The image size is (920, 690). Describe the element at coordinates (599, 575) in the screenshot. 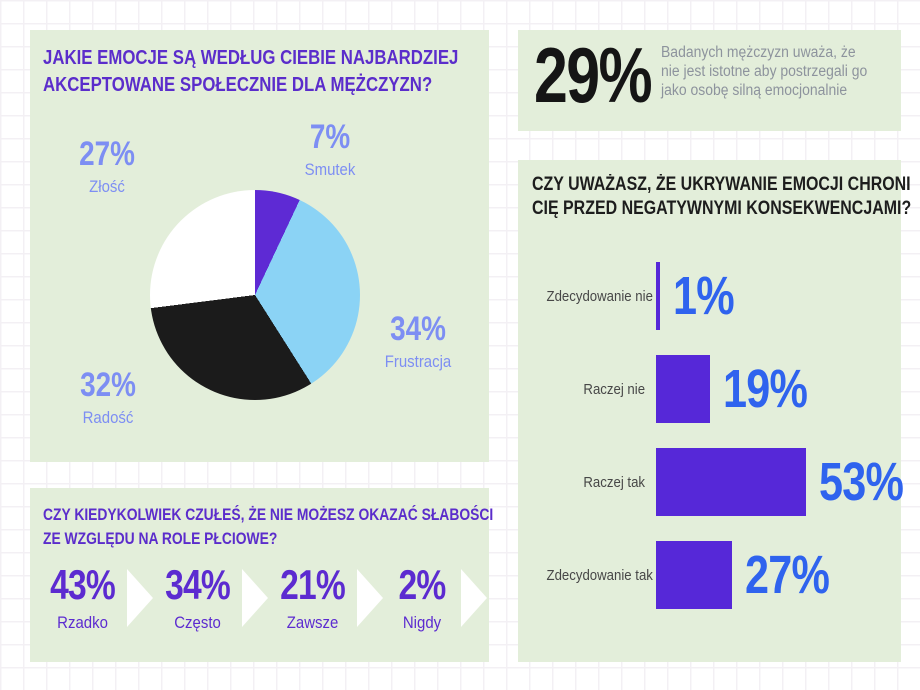

I see `bar-row-label: Zdecydowanie tak` at that location.